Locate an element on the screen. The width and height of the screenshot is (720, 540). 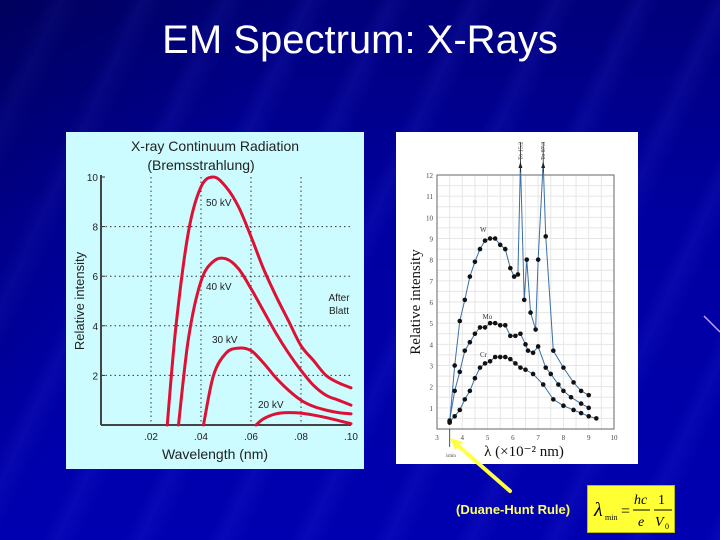
curve-label: 50 kV is located at coordinates (219, 203).